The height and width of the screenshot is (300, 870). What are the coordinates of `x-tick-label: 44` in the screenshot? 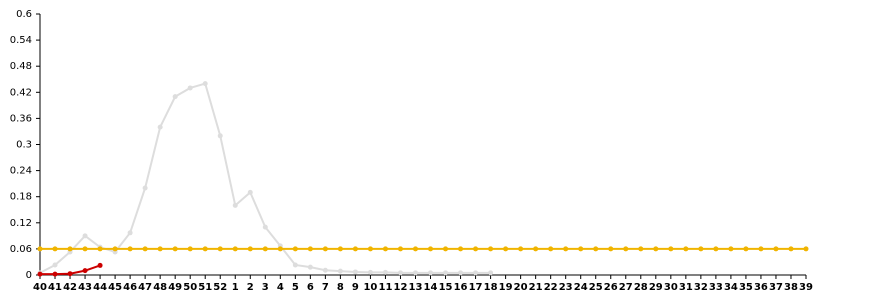 It's located at (100, 287).